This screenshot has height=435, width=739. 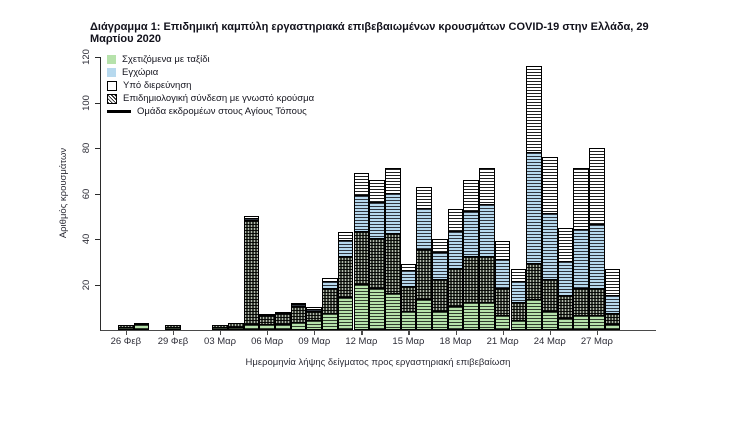 What do you see at coordinates (86, 239) in the screenshot?
I see `y-tick-label: 40` at bounding box center [86, 239].